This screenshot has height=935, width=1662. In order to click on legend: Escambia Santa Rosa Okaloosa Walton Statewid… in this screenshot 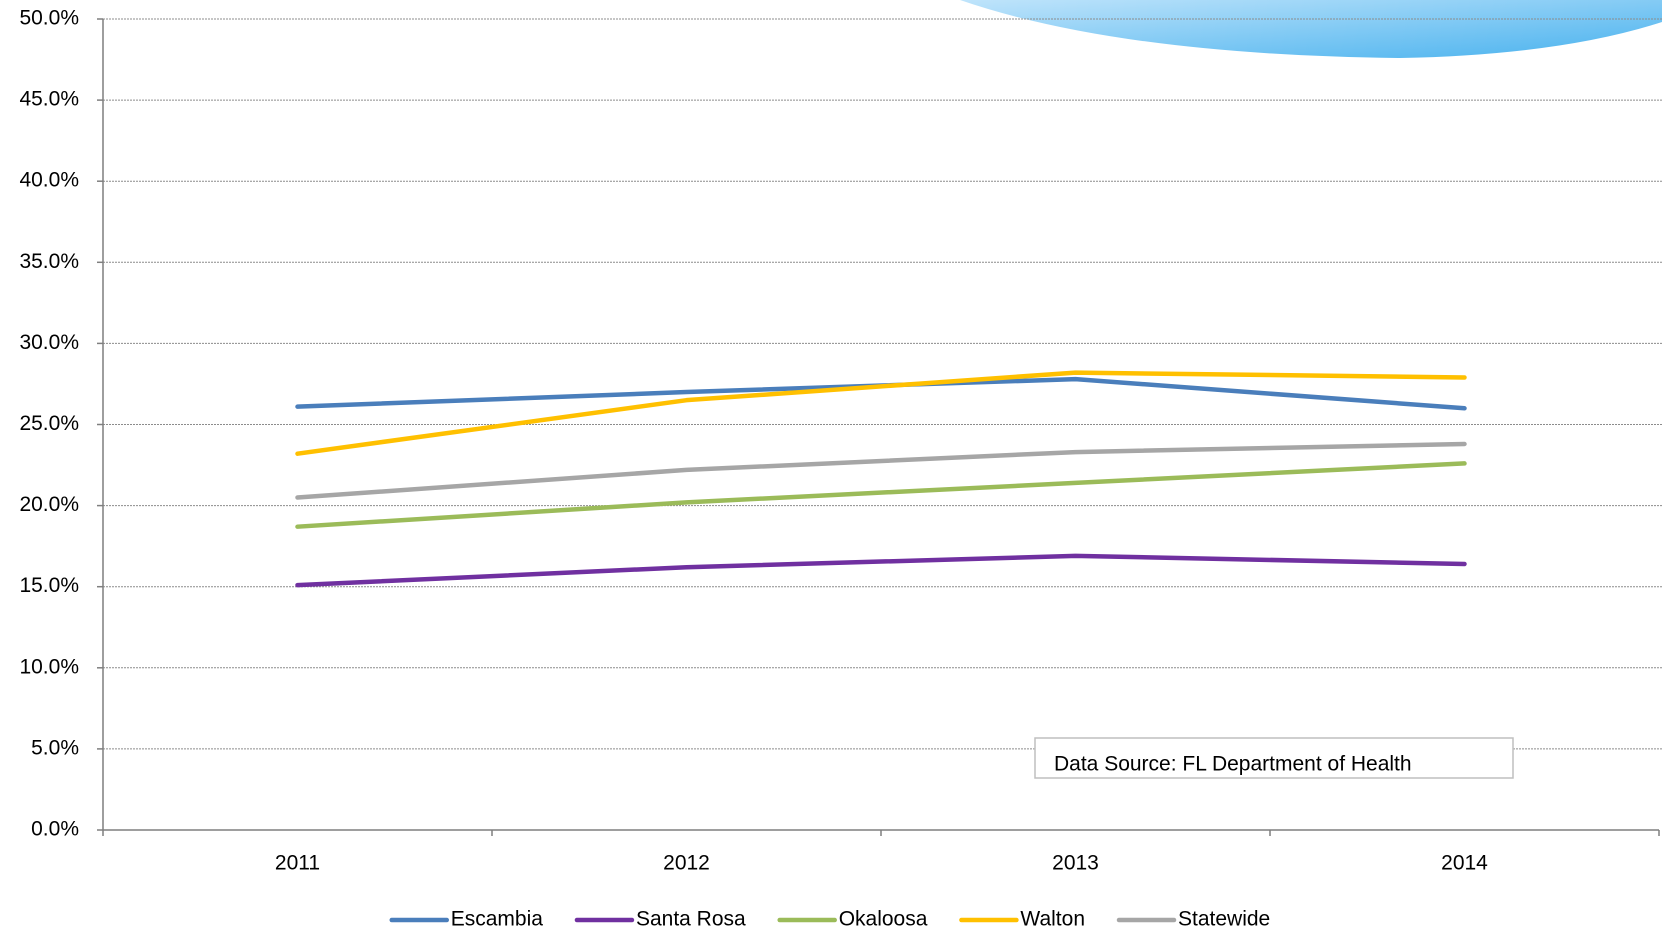, I will do `click(829, 919)`.